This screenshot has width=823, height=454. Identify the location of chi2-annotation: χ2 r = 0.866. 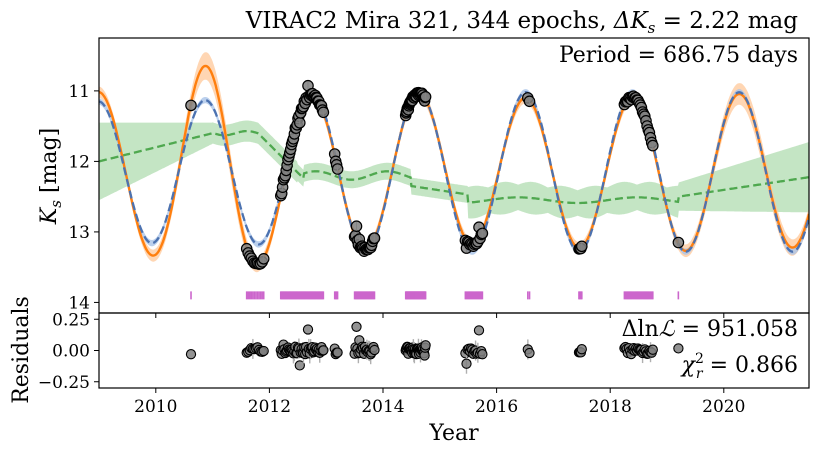
(739, 366).